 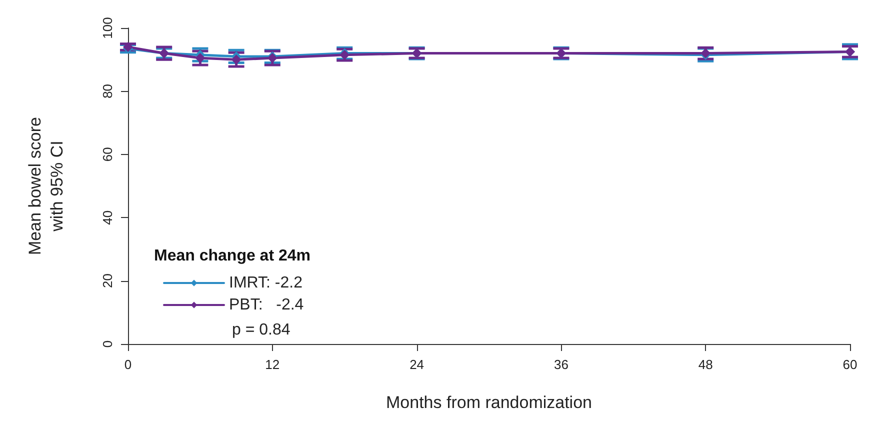 I want to click on legend-label: IMRT: -2.2, so click(x=266, y=283).